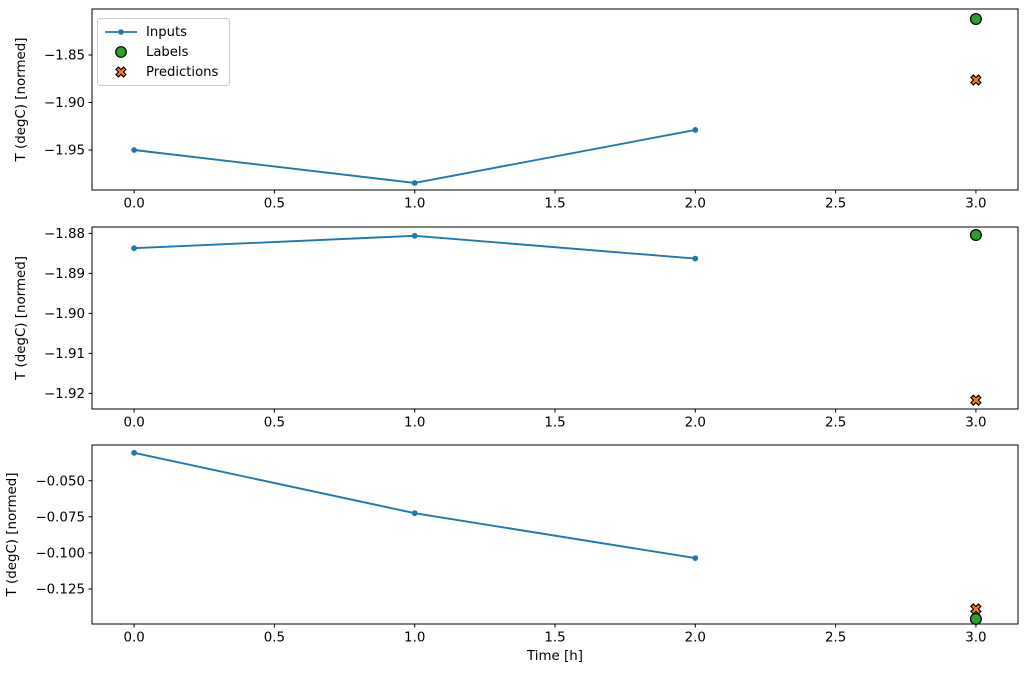 This screenshot has height=679, width=1030. Describe the element at coordinates (64, 274) in the screenshot. I see `y-tick-label: −1.89` at that location.